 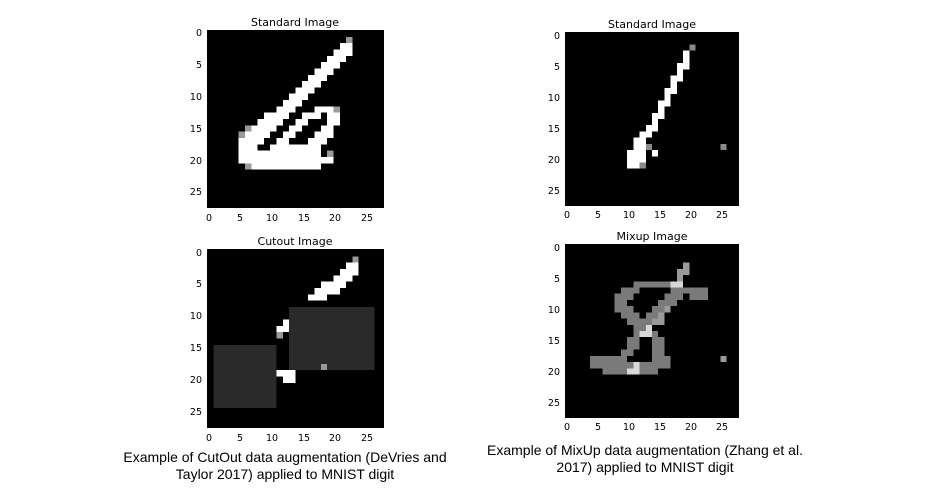 What do you see at coordinates (658, 318) in the screenshot?
I see `right-mixup-image` at bounding box center [658, 318].